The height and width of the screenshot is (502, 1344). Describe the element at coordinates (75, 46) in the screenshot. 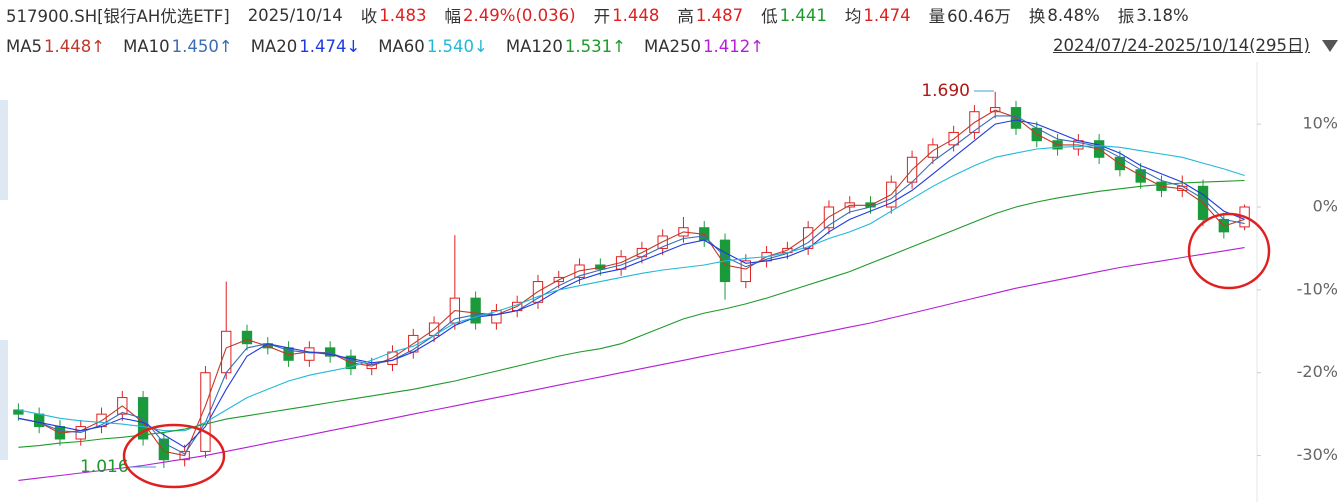

I see `legend-value: 1.448↑` at that location.